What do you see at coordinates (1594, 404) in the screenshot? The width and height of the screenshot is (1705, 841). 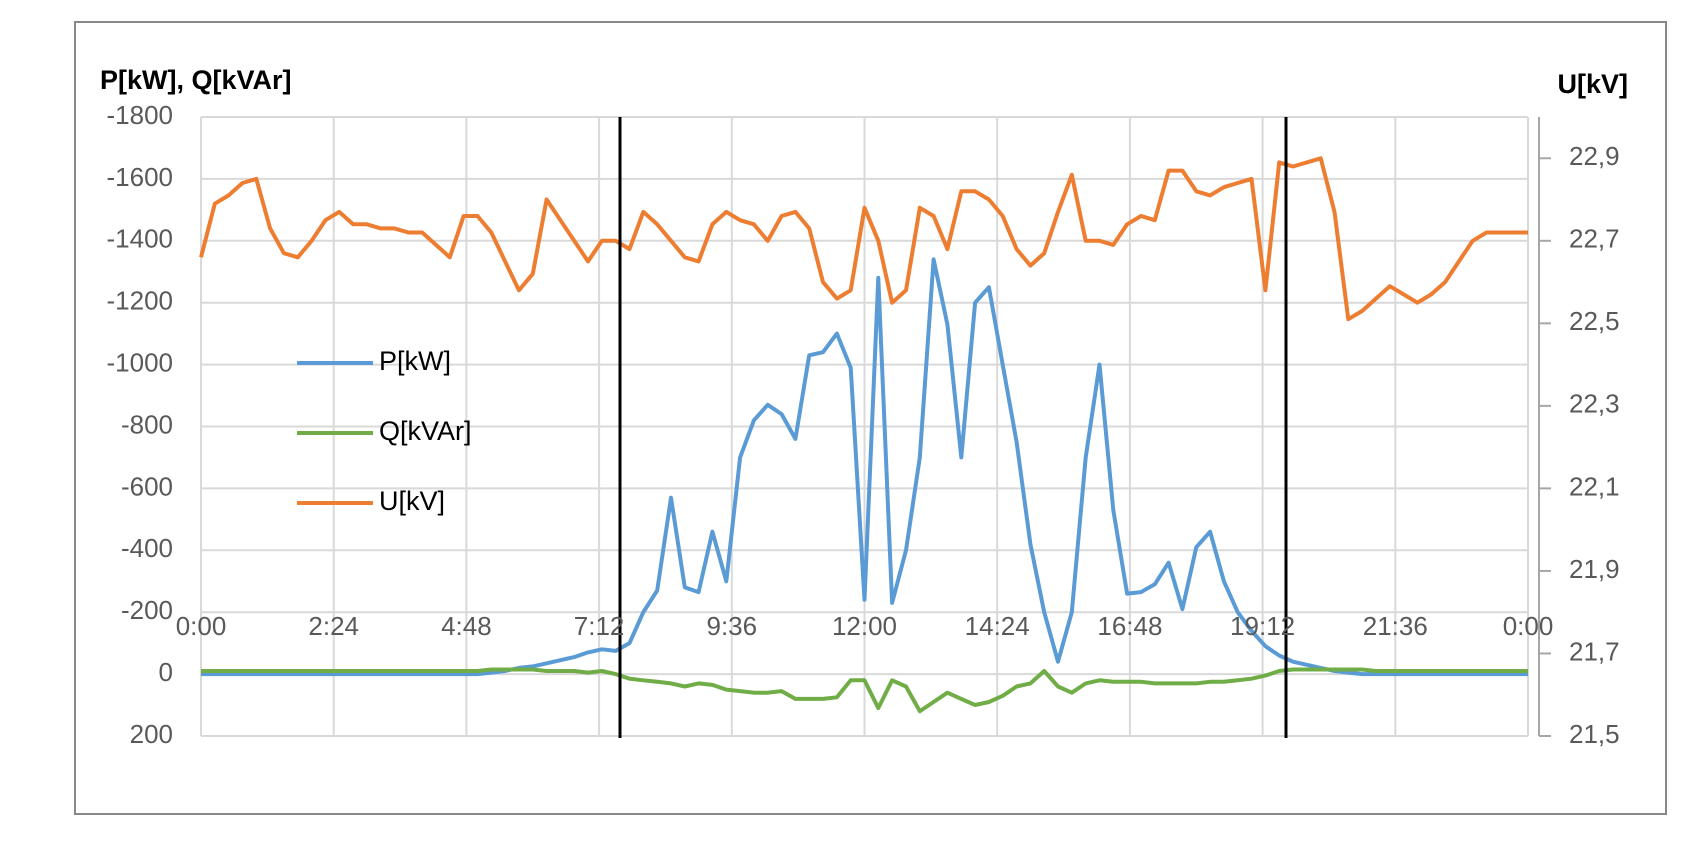 I see `y2-tick-label: 22,3` at bounding box center [1594, 404].